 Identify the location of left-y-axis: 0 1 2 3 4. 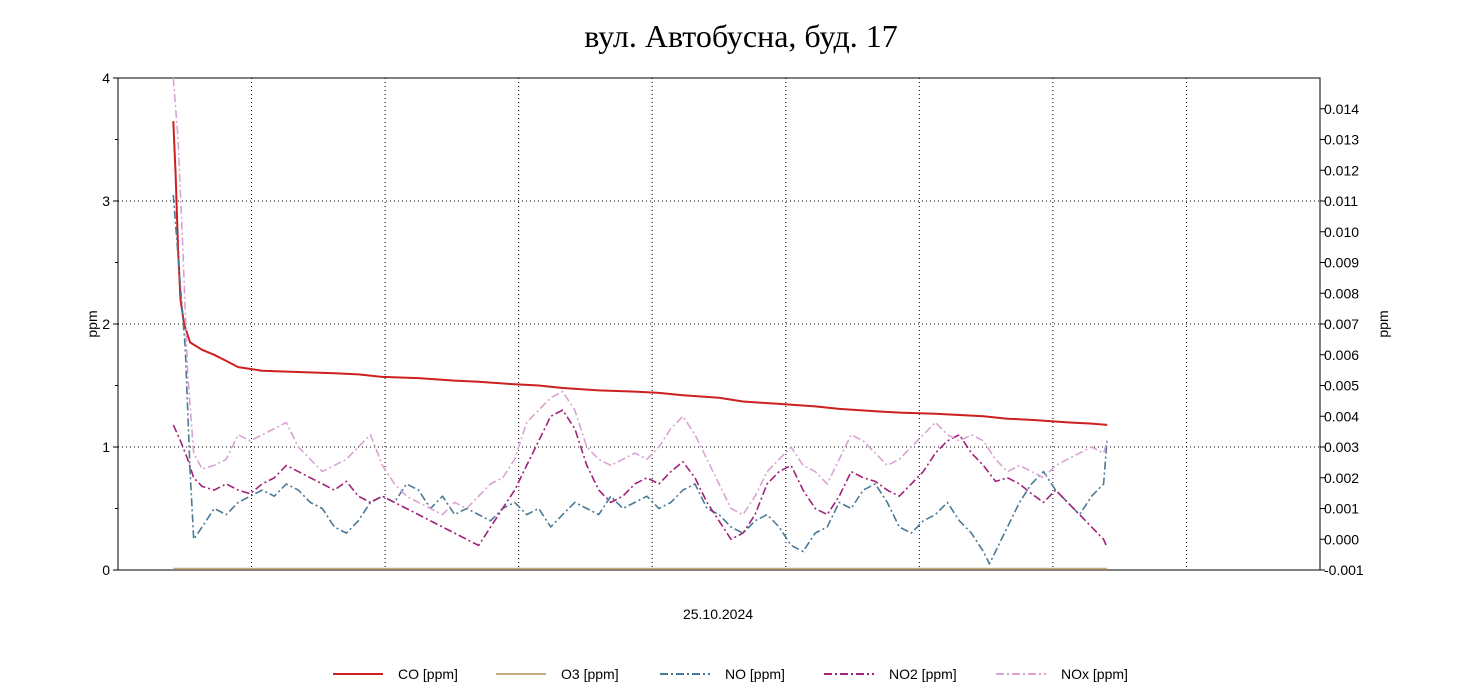
(110, 324).